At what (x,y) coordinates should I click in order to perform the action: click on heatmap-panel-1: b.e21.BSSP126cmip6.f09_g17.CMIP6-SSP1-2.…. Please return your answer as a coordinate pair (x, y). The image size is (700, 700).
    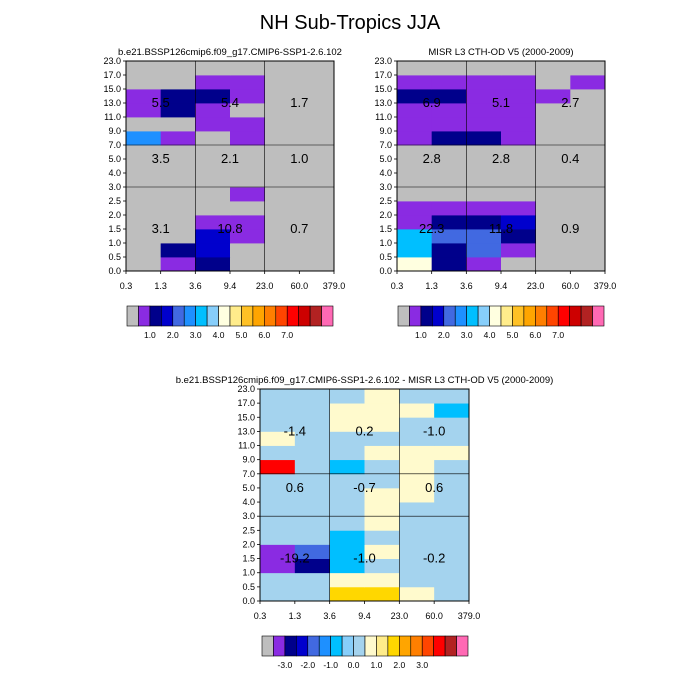
    Looking at the image, I should click on (224, 193).